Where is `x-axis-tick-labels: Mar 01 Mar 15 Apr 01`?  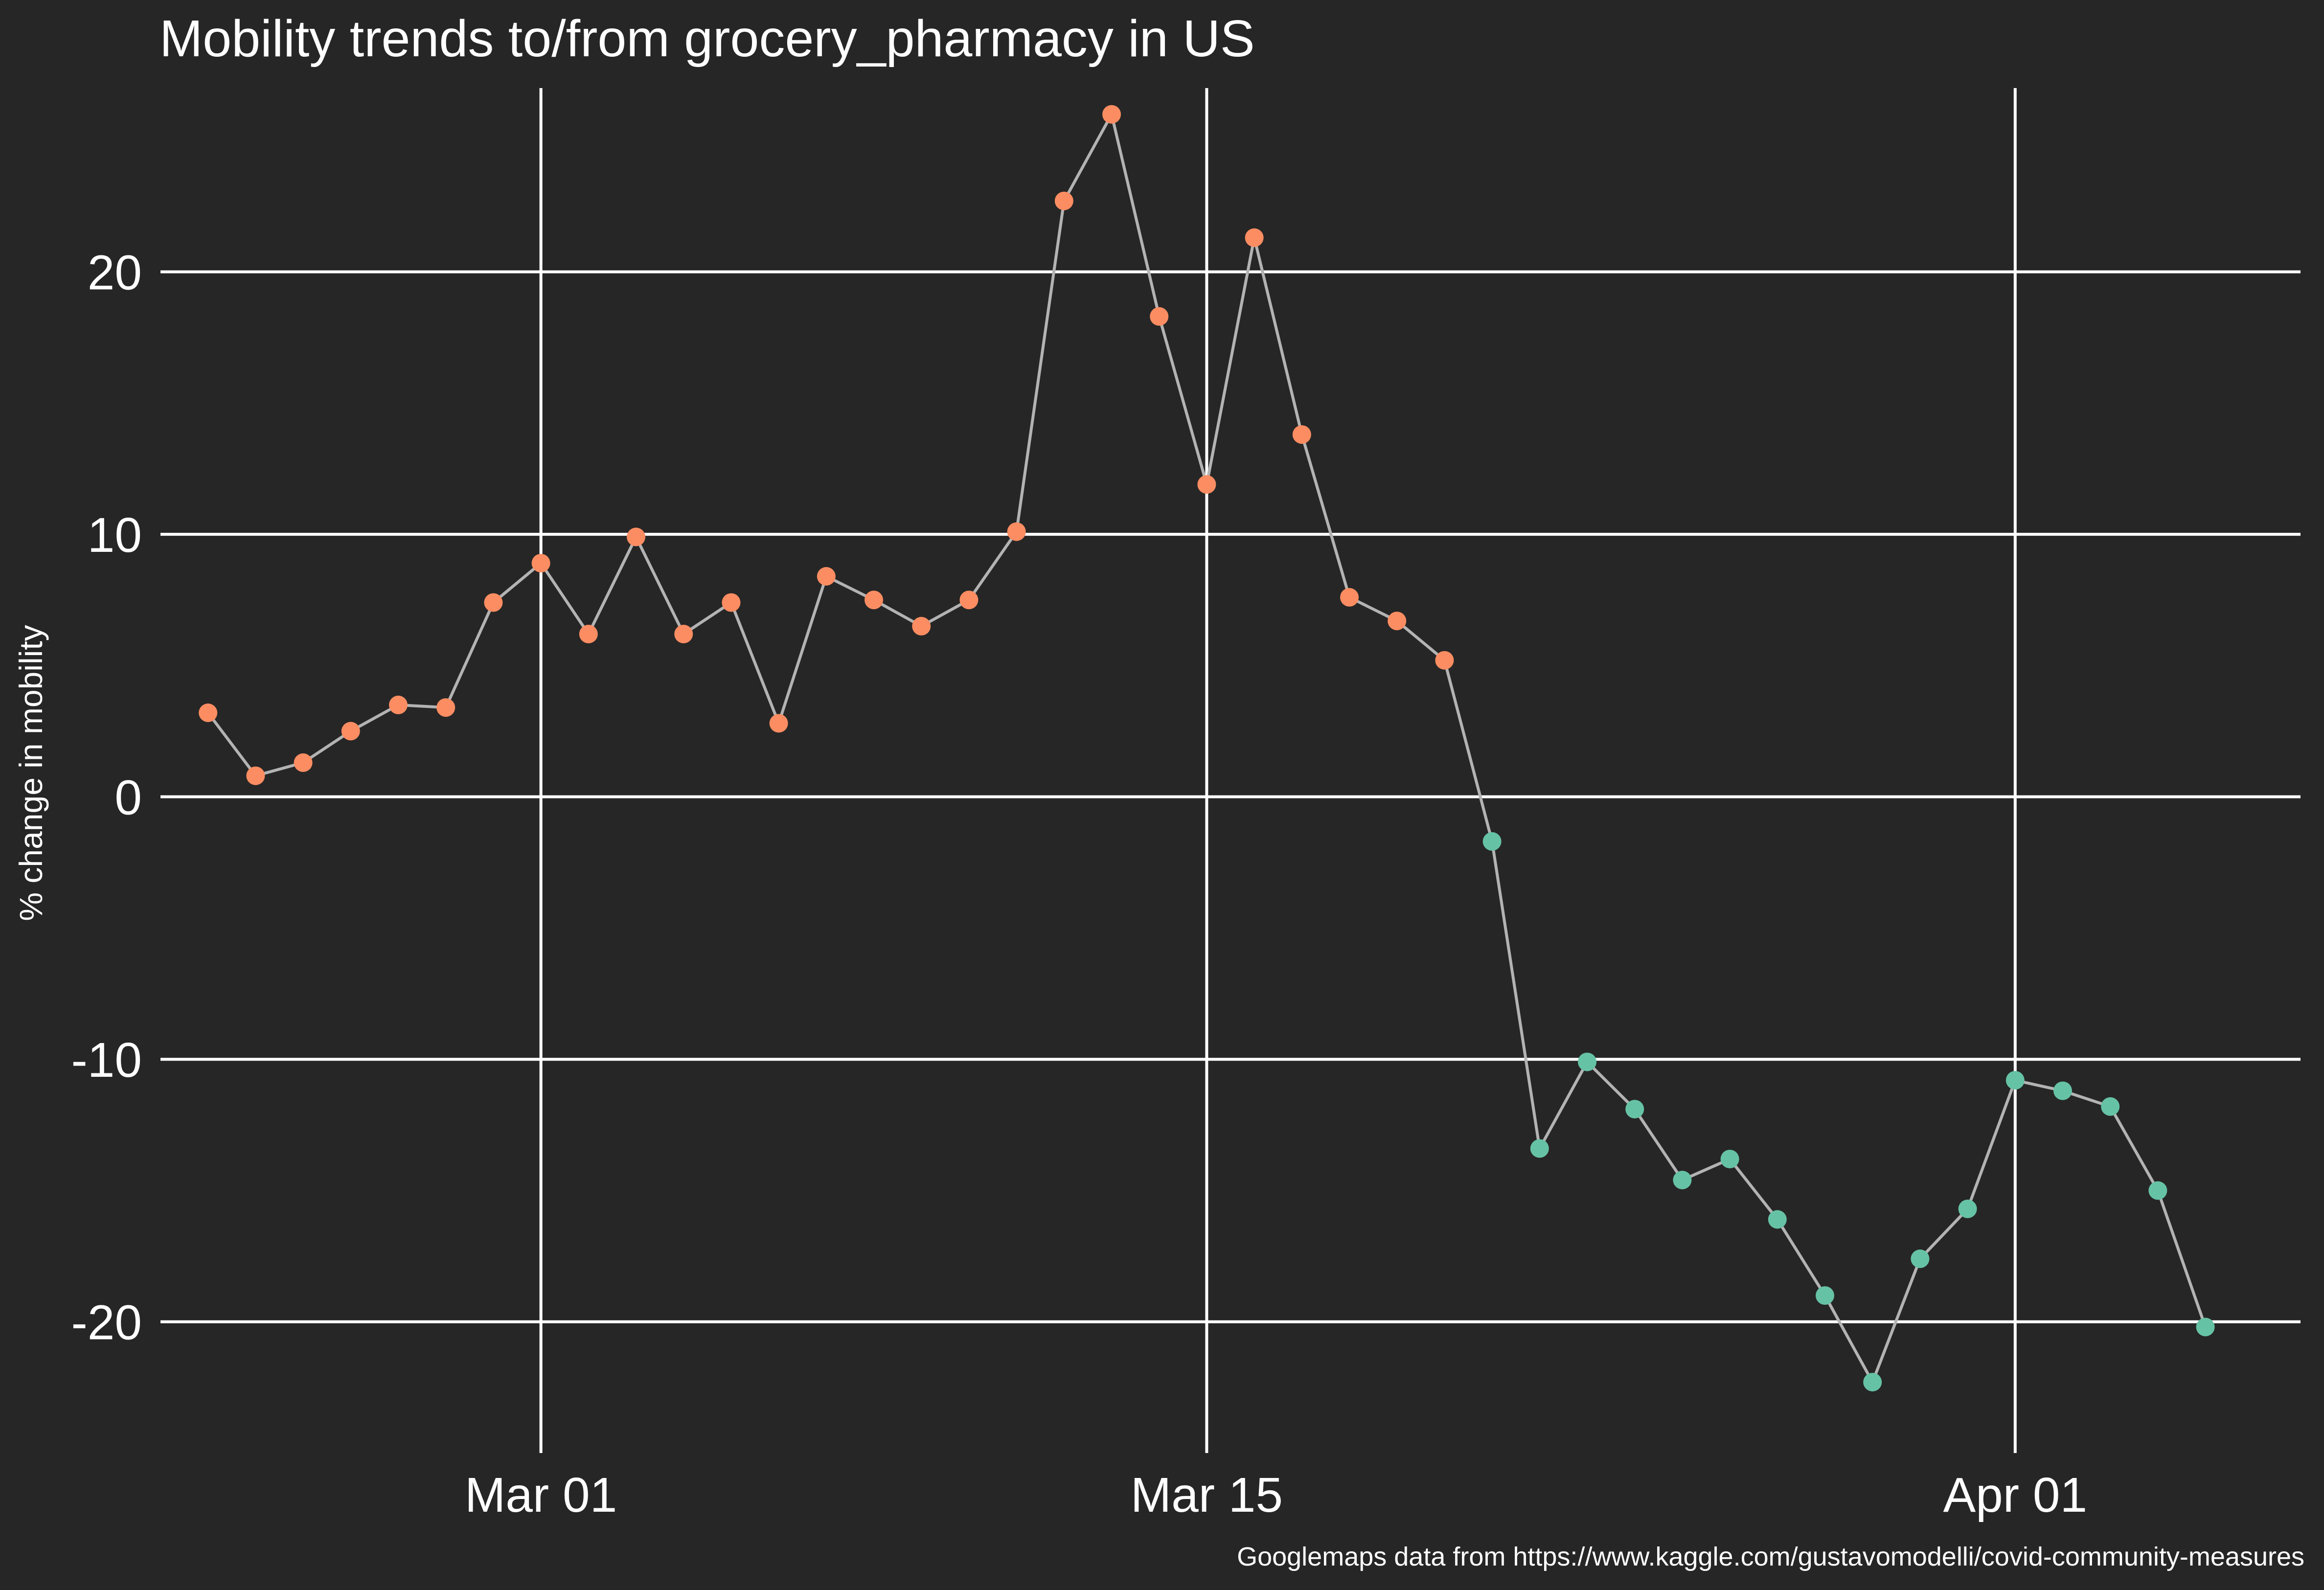
x-axis-tick-labels: Mar 01 Mar 15 Apr 01 is located at coordinates (1276, 1495).